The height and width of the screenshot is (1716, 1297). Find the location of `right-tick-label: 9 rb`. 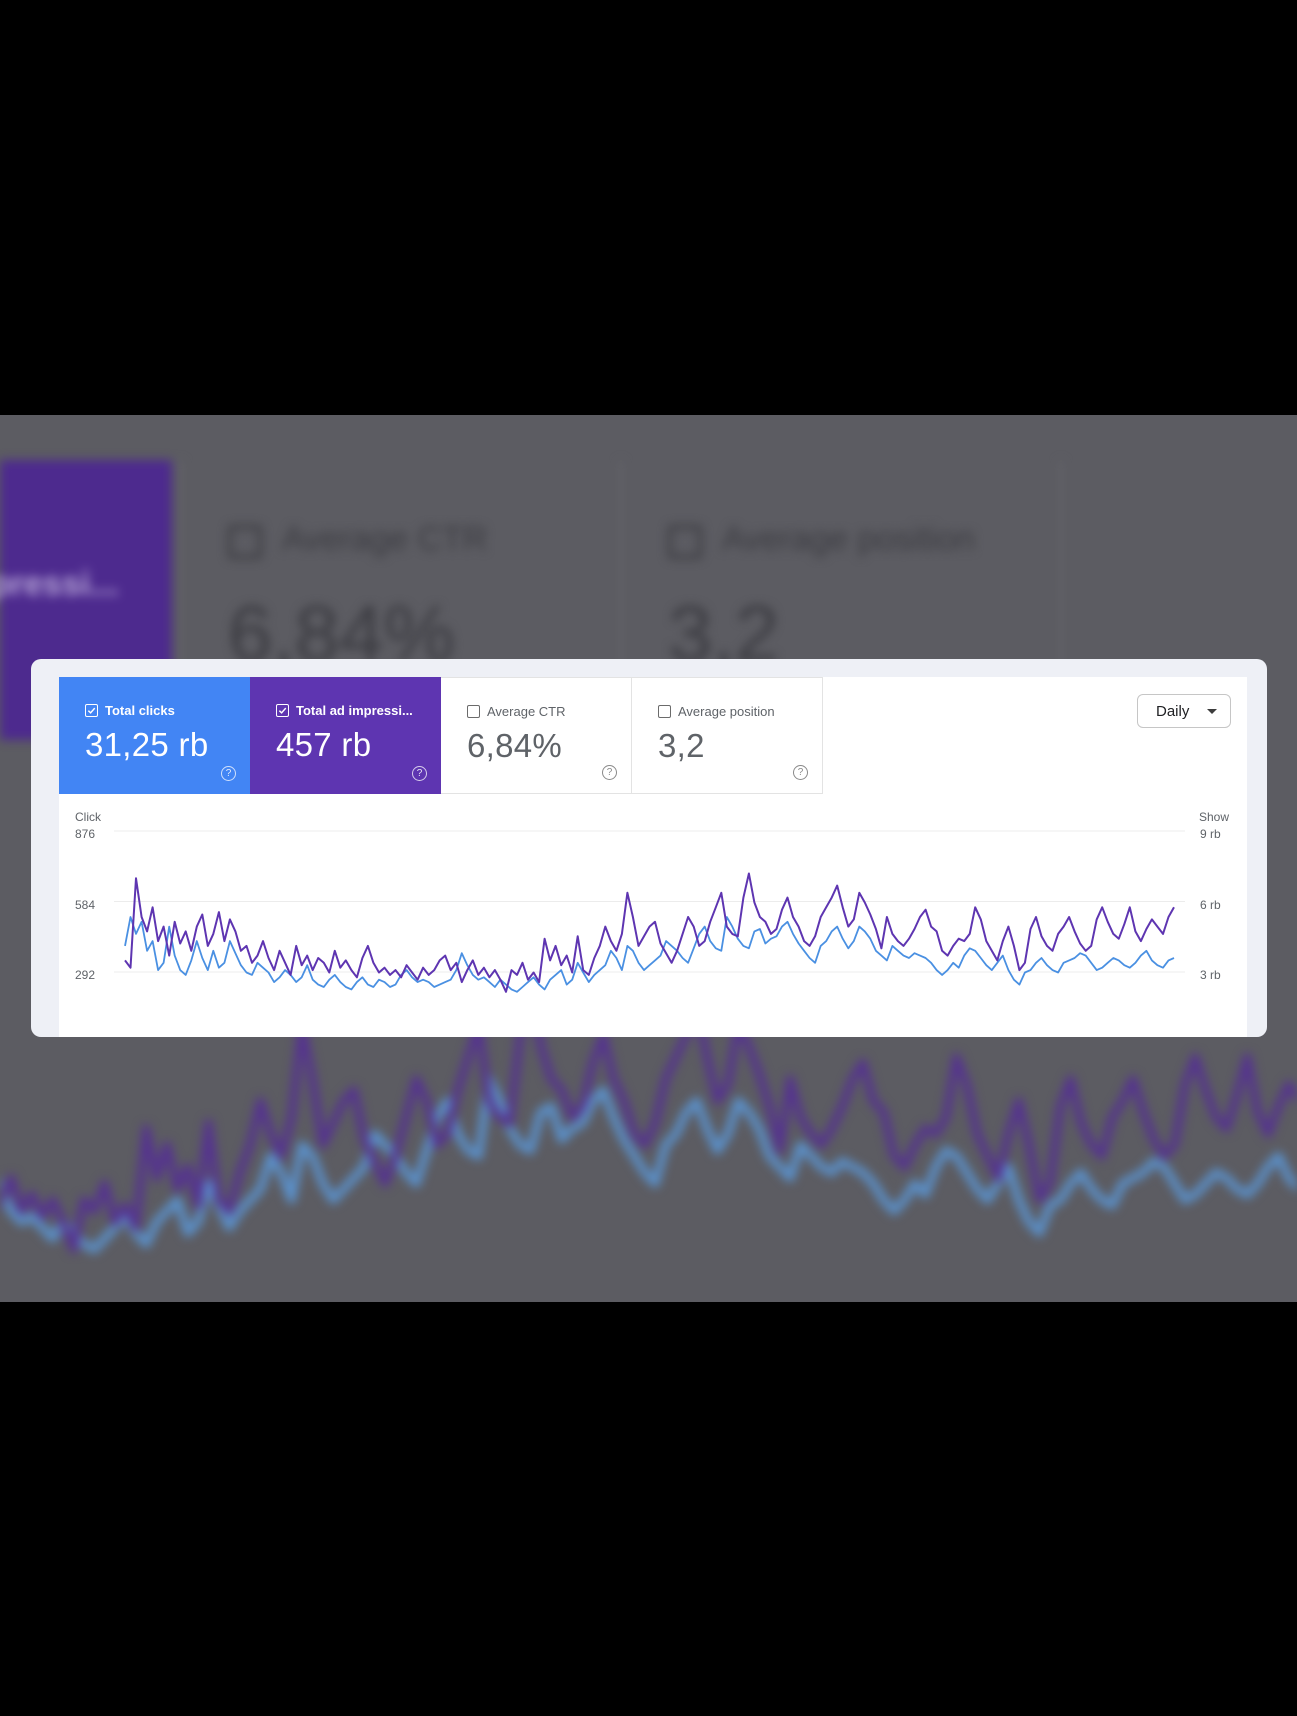

right-tick-label: 9 rb is located at coordinates (1210, 834).